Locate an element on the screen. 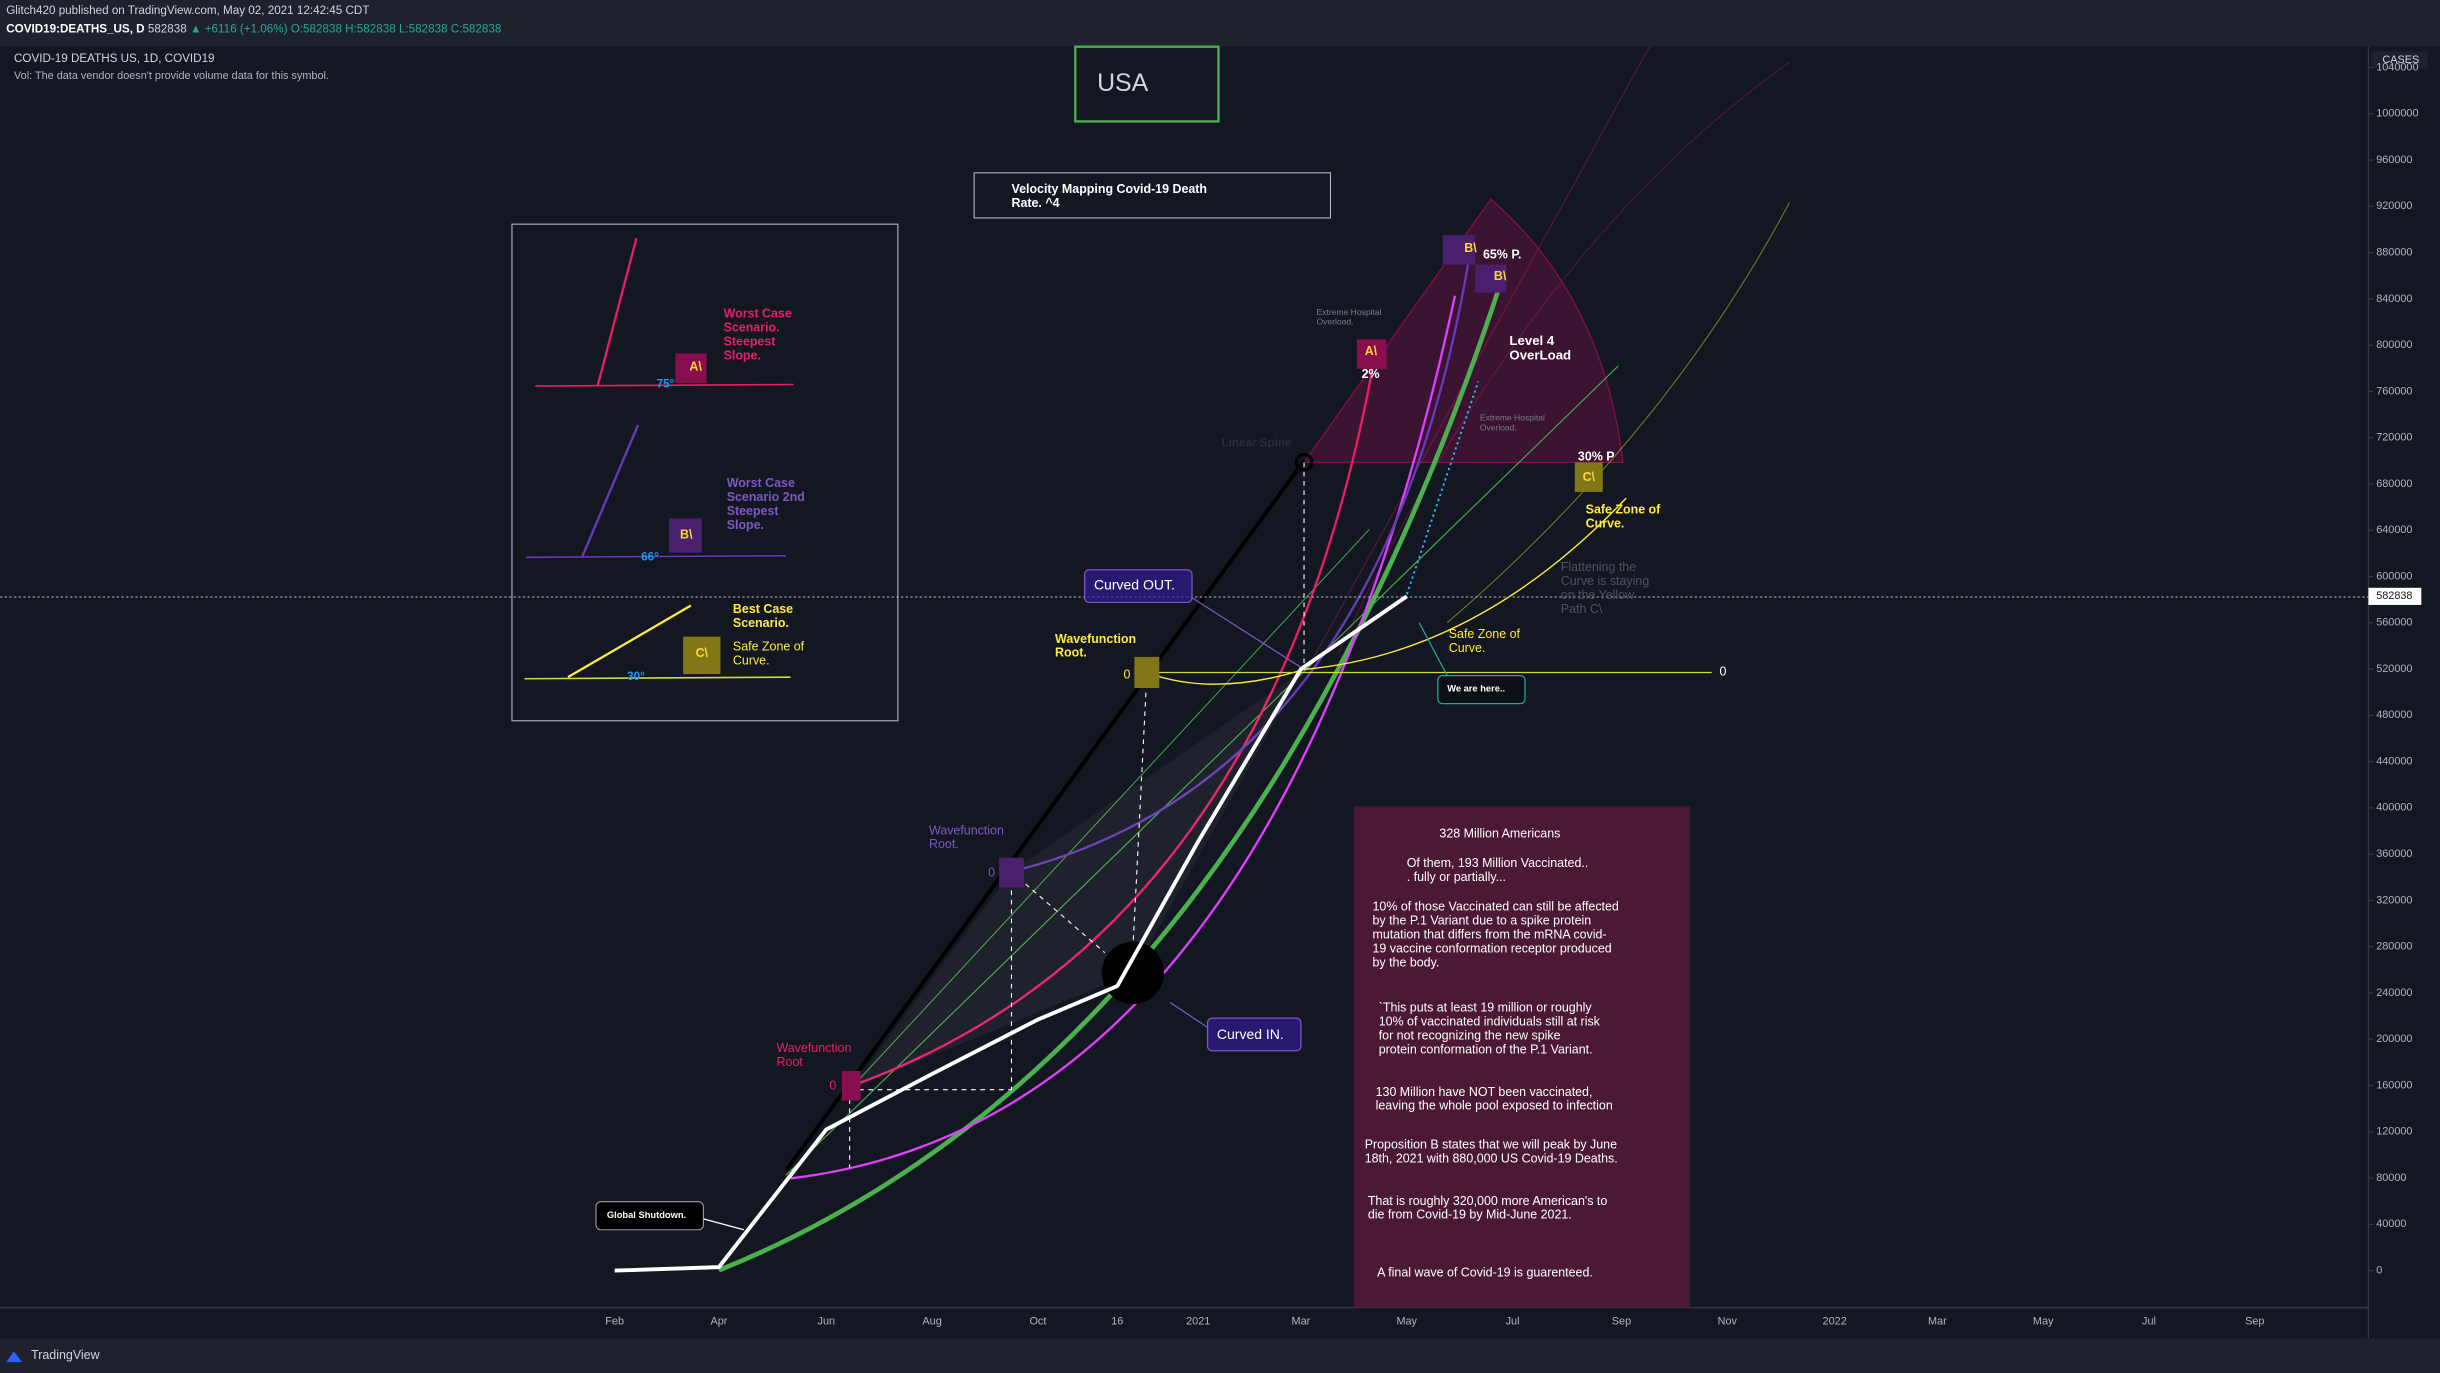  annotation-line: Velocity Mapping Covid-19 Death is located at coordinates (1109, 189).